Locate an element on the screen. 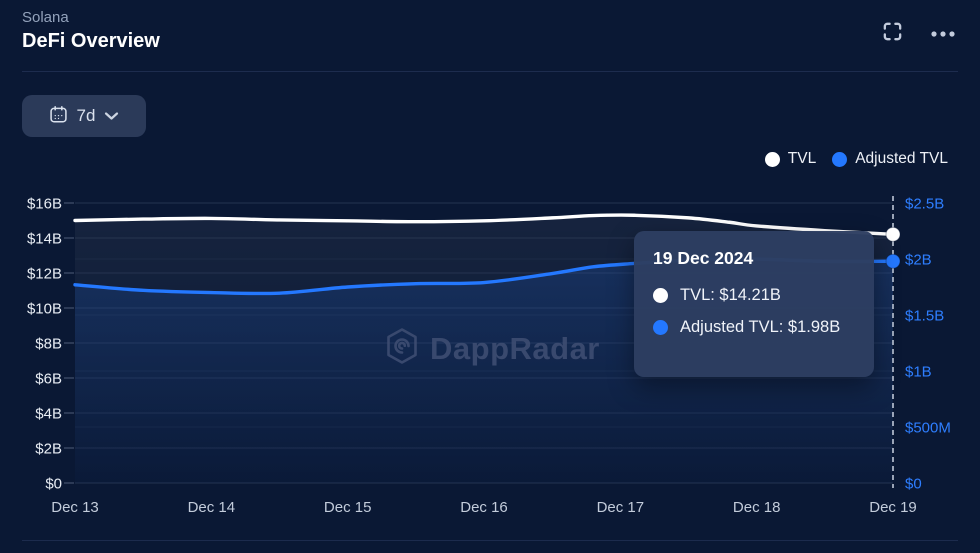 The image size is (980, 553). x-axis-label: Dec 13 is located at coordinates (75, 507).